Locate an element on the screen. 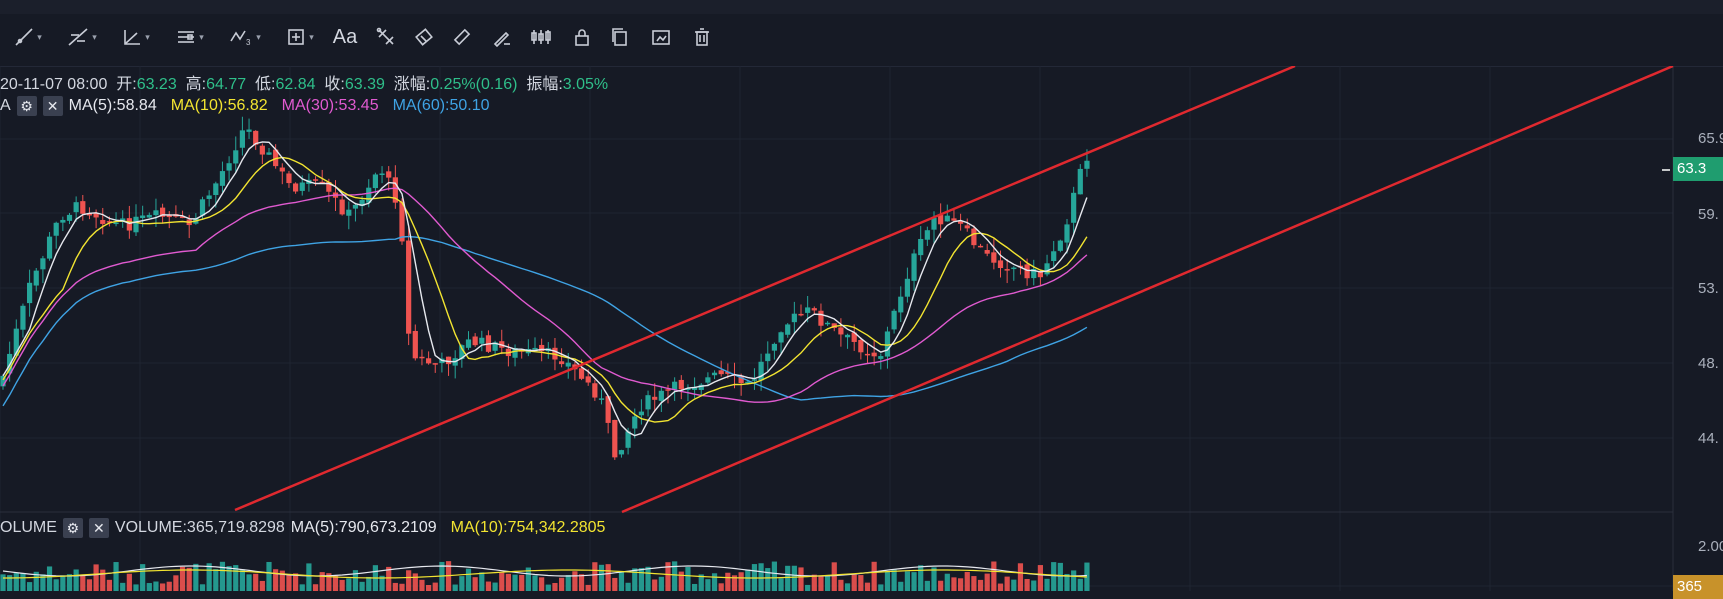  ruler-tool is located at coordinates (462, 37).